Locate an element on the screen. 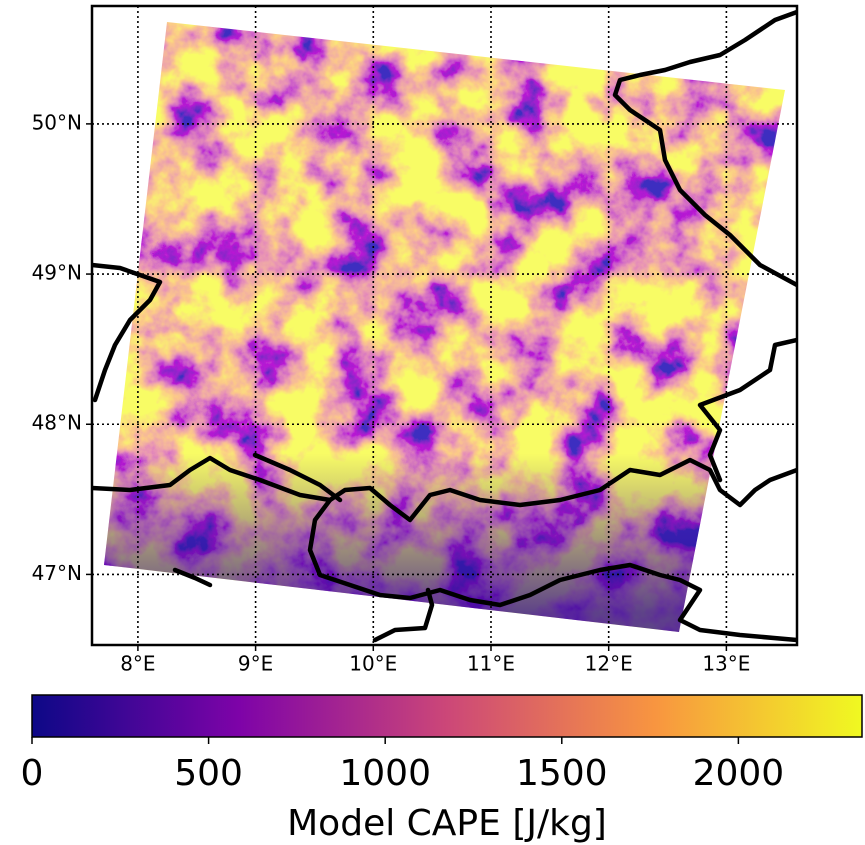  x-tick-label: 12°E is located at coordinates (609, 664).